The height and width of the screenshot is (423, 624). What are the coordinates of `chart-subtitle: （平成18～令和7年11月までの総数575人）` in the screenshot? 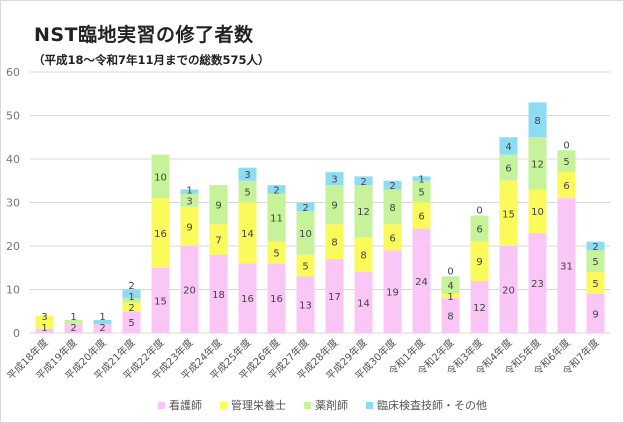 It's located at (151, 60).